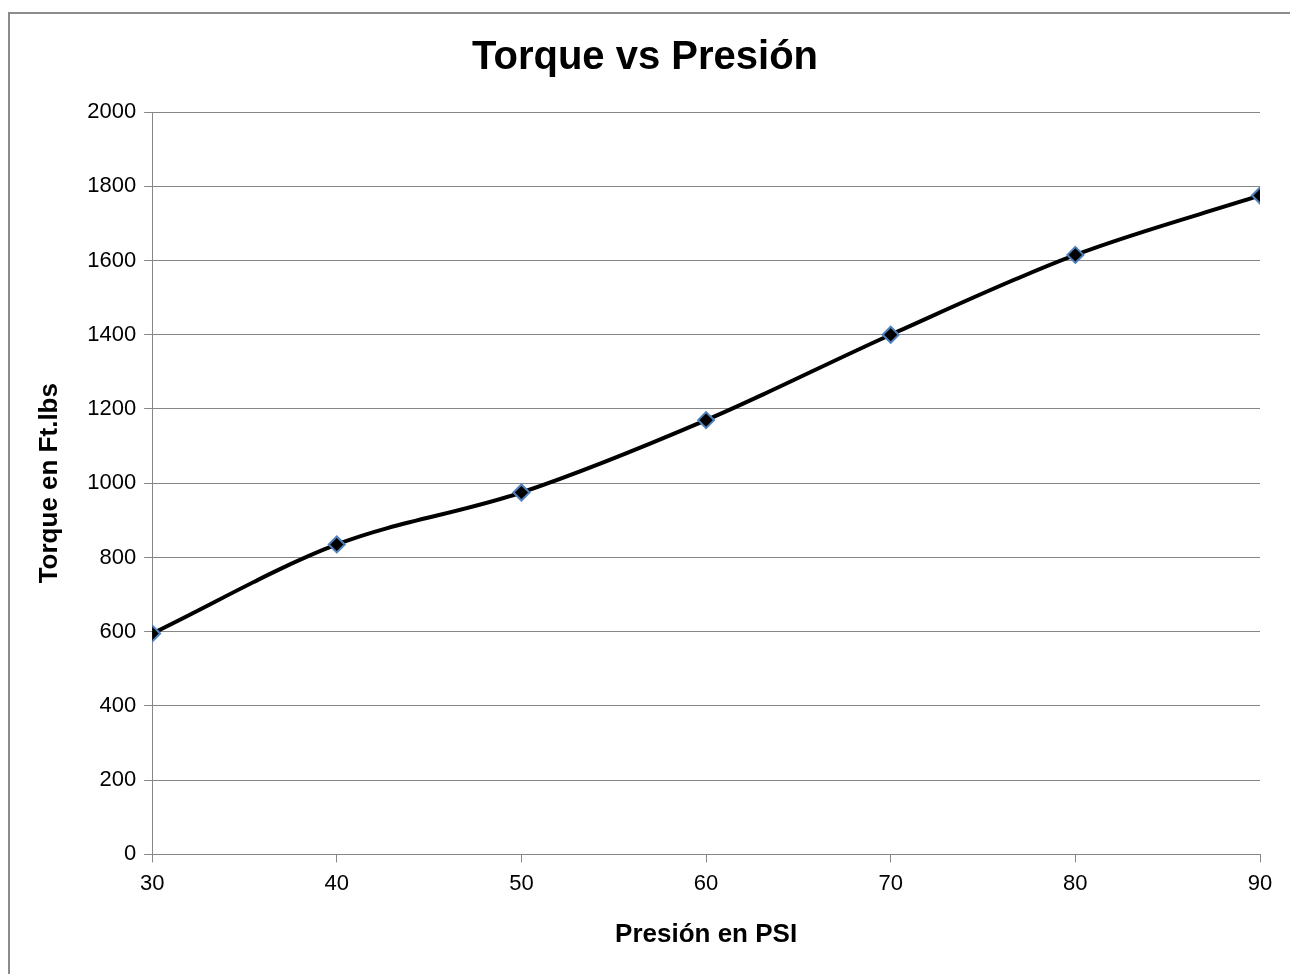 The height and width of the screenshot is (977, 1294). Describe the element at coordinates (118, 779) in the screenshot. I see `y-tick-label: 200` at that location.